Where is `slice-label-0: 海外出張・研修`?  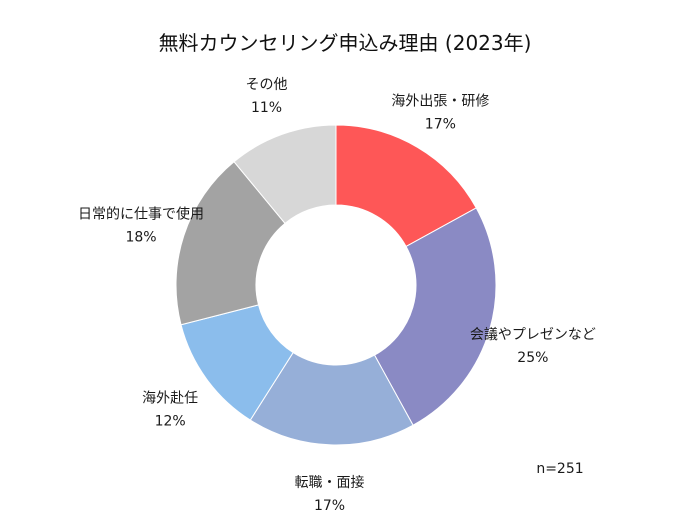
slice-label-0: 海外出張・研修 is located at coordinates (440, 102).